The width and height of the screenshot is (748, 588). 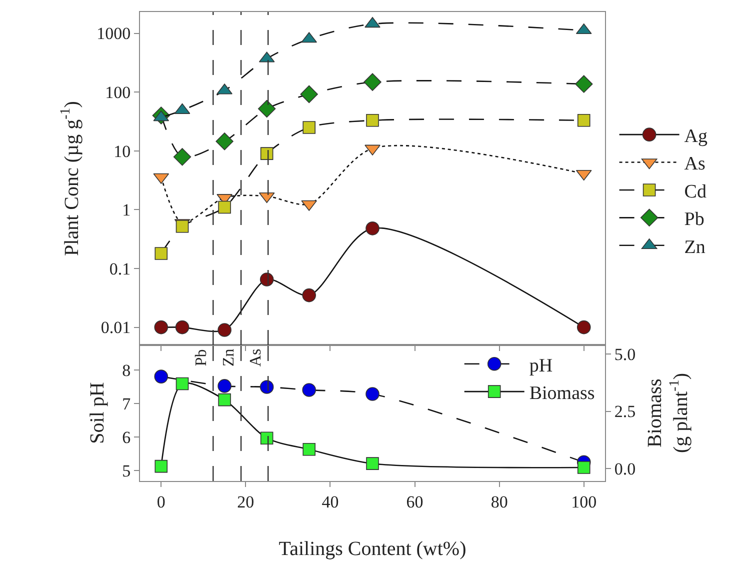 I want to click on x-axis-title: Tailings Content (wt%), so click(x=372, y=549).